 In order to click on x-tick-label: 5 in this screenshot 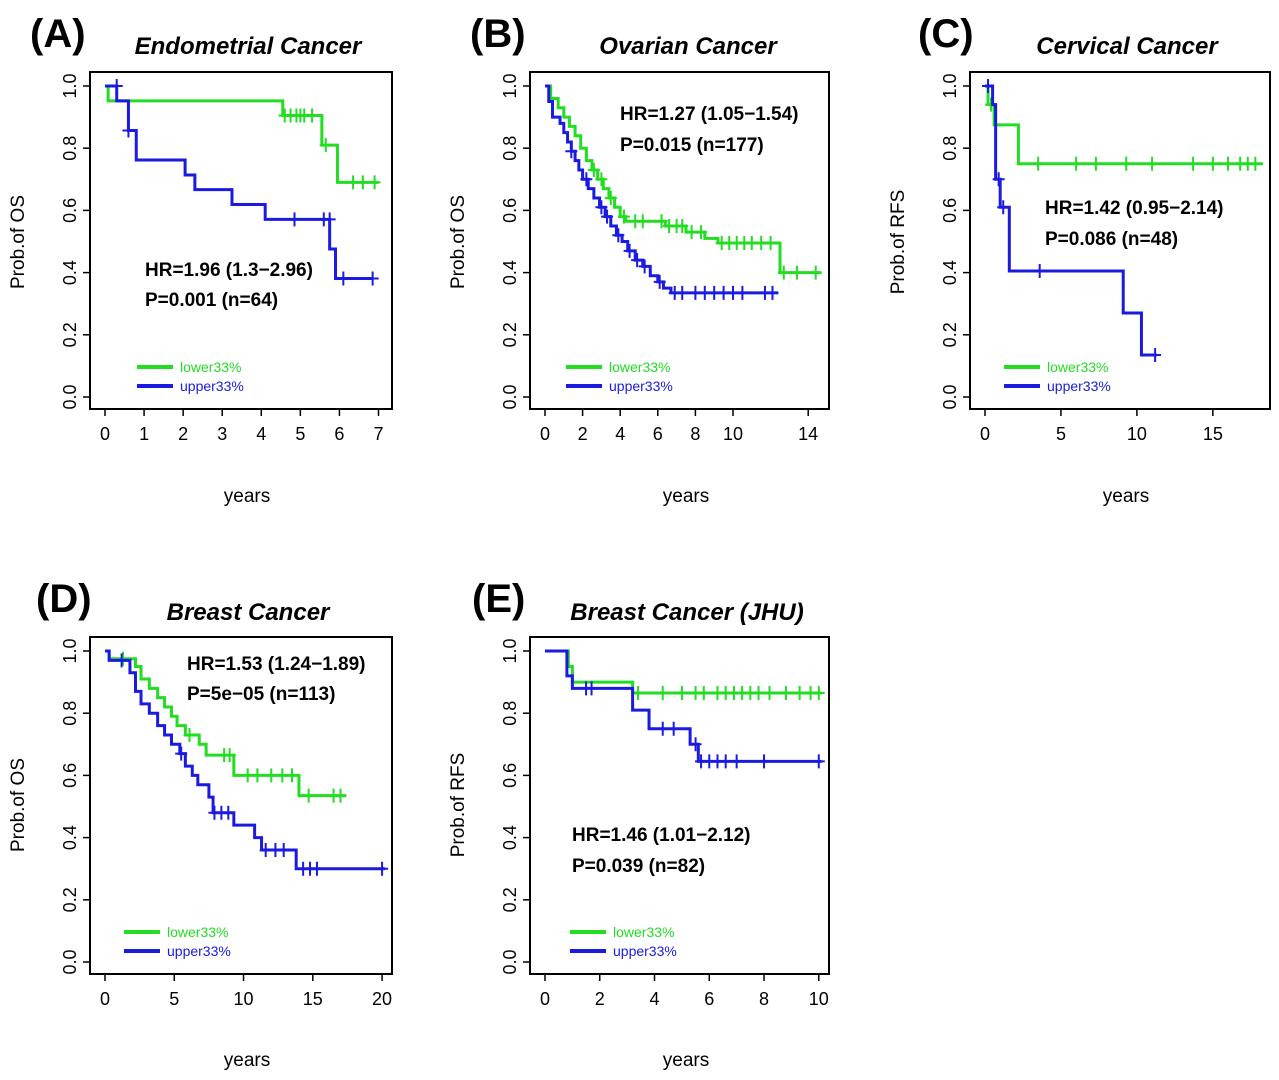, I will do `click(174, 999)`.